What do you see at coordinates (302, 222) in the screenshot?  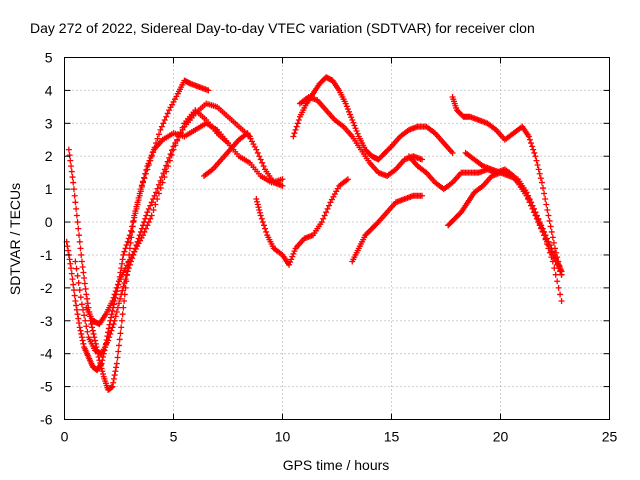 I see `series-arc6` at bounding box center [302, 222].